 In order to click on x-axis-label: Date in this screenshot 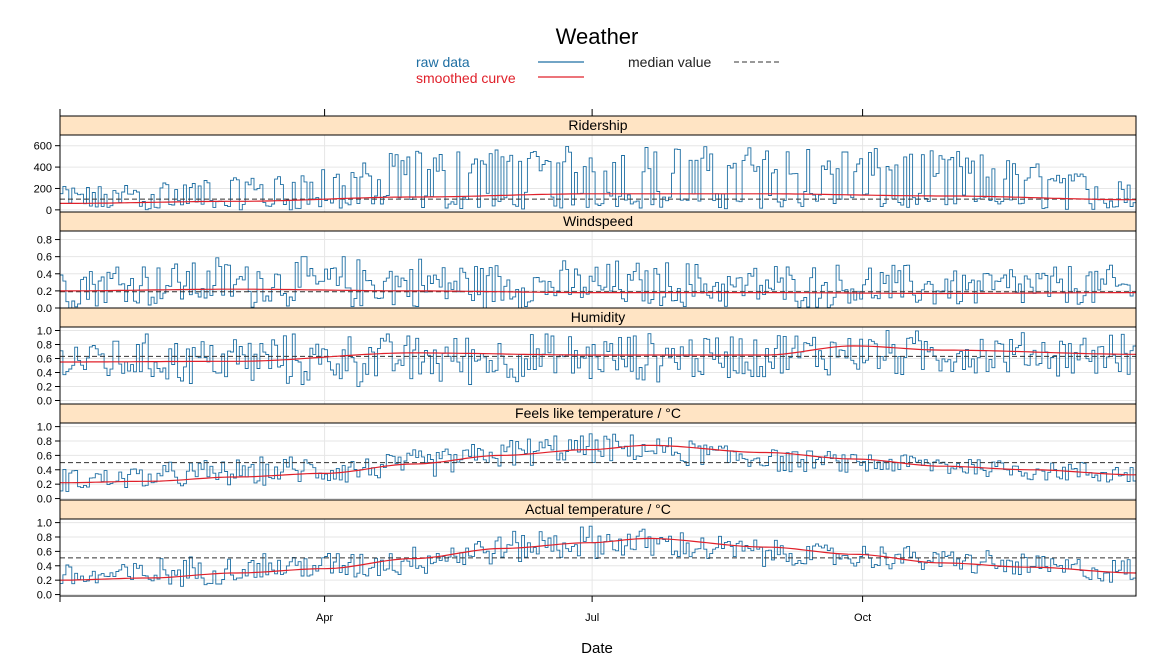, I will do `click(597, 648)`.